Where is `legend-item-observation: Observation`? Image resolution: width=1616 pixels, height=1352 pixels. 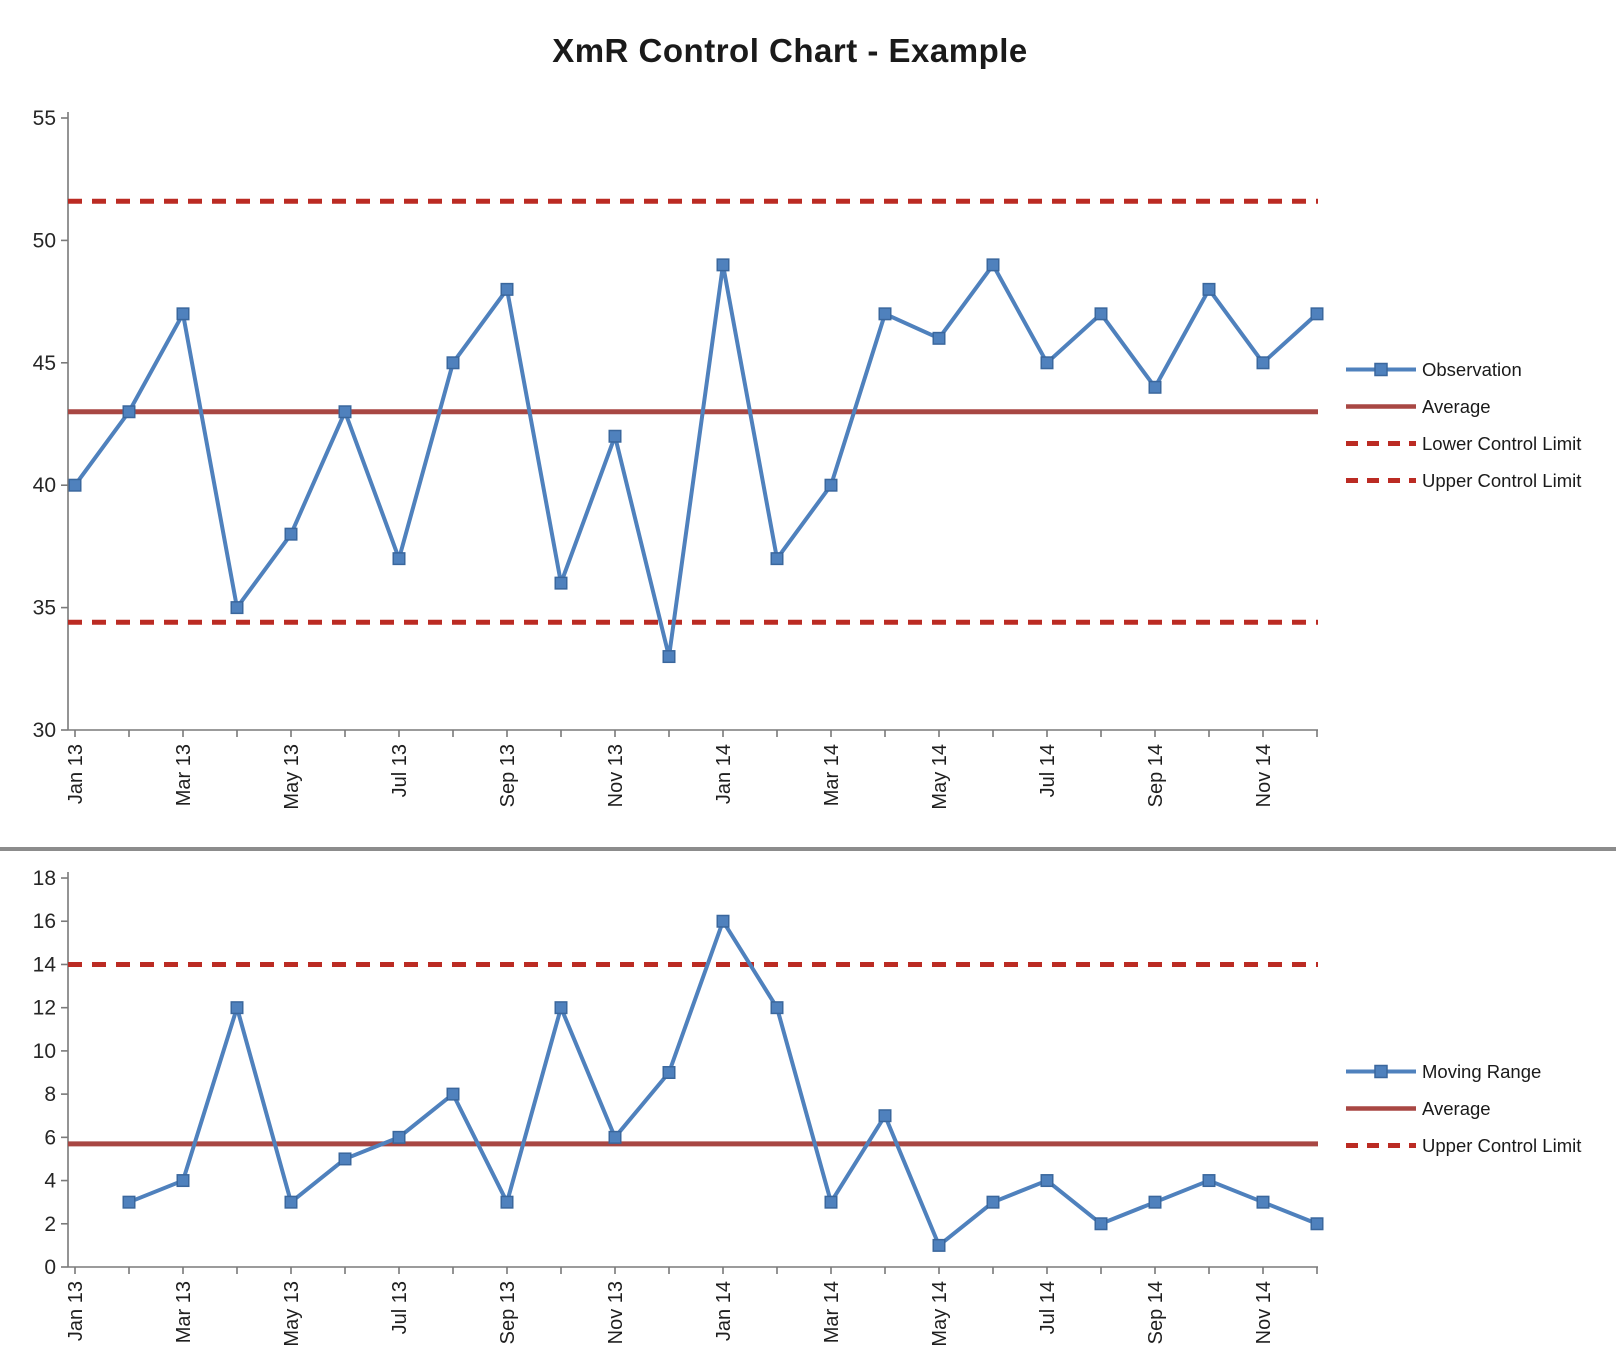
legend-item-observation: Observation is located at coordinates (1463, 369).